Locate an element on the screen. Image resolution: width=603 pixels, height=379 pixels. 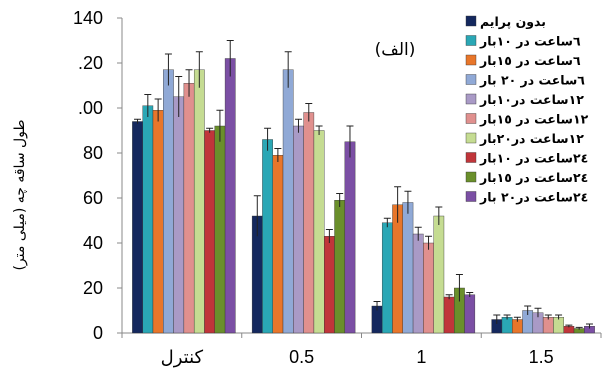
y-tick-label: 80 is located at coordinates (93, 153).